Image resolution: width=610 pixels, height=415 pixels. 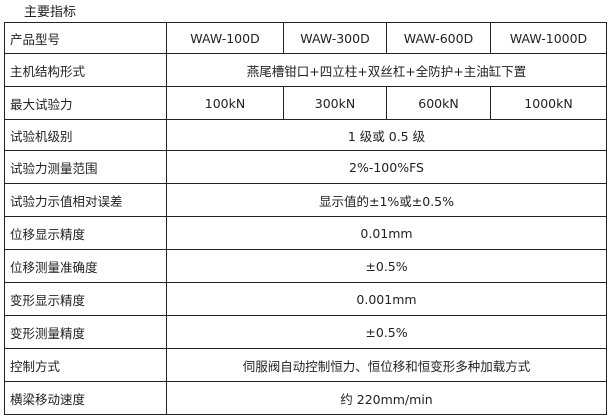 I want to click on table-row: 位移测量准确度 ±0.5%, so click(x=305, y=266).